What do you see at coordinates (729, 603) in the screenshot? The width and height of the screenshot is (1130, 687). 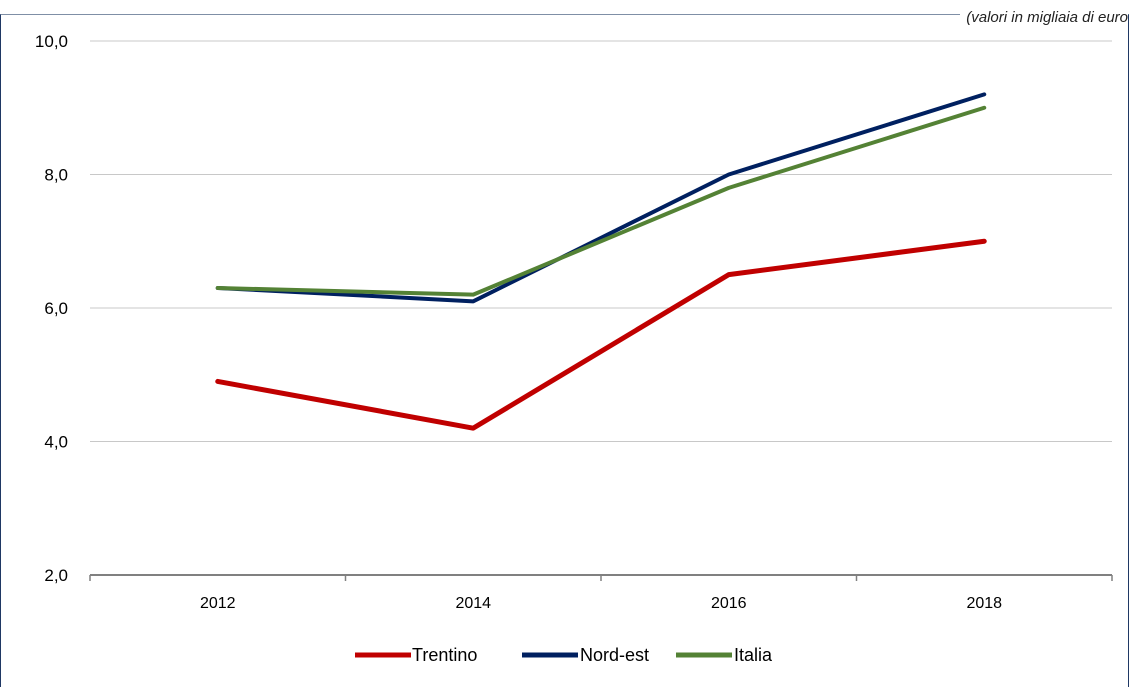 I see `x-tick-label: 2016` at bounding box center [729, 603].